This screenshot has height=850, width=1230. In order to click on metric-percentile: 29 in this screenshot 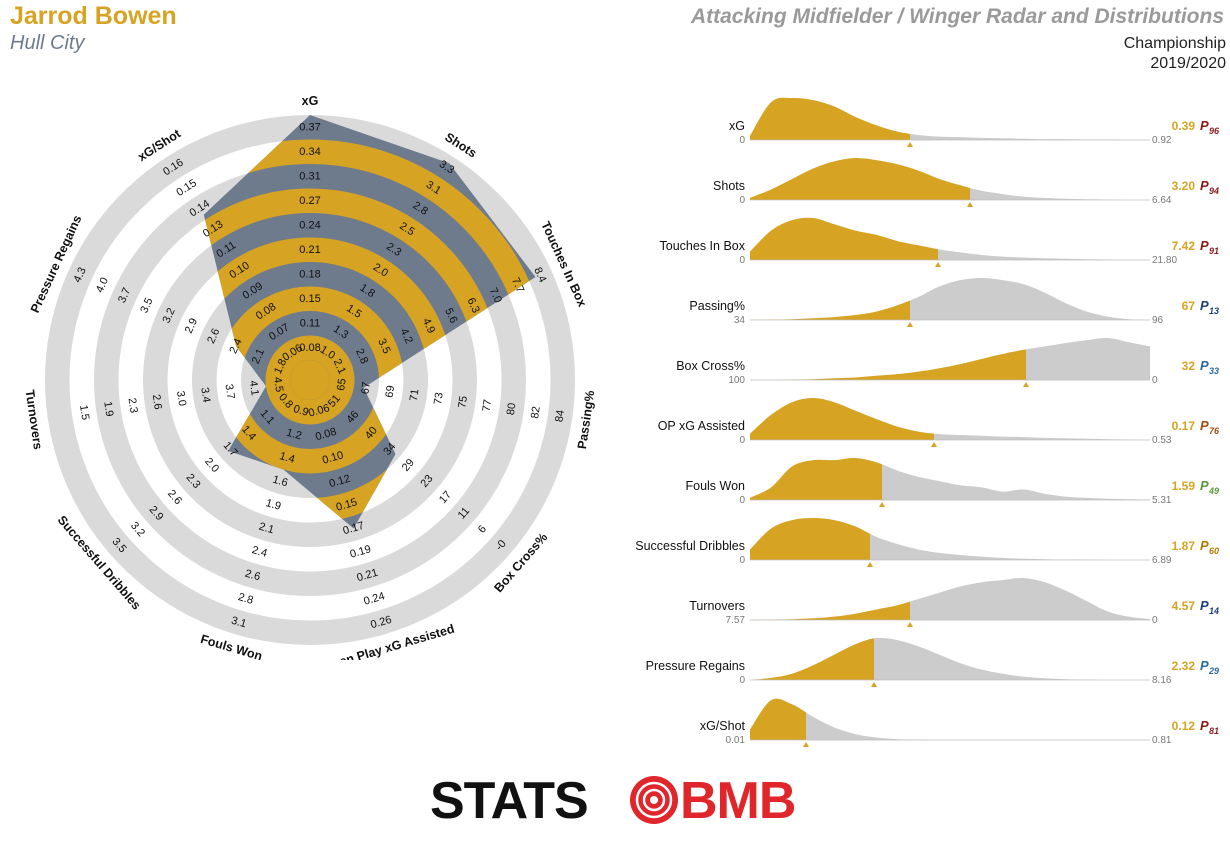, I will do `click(1213, 671)`.